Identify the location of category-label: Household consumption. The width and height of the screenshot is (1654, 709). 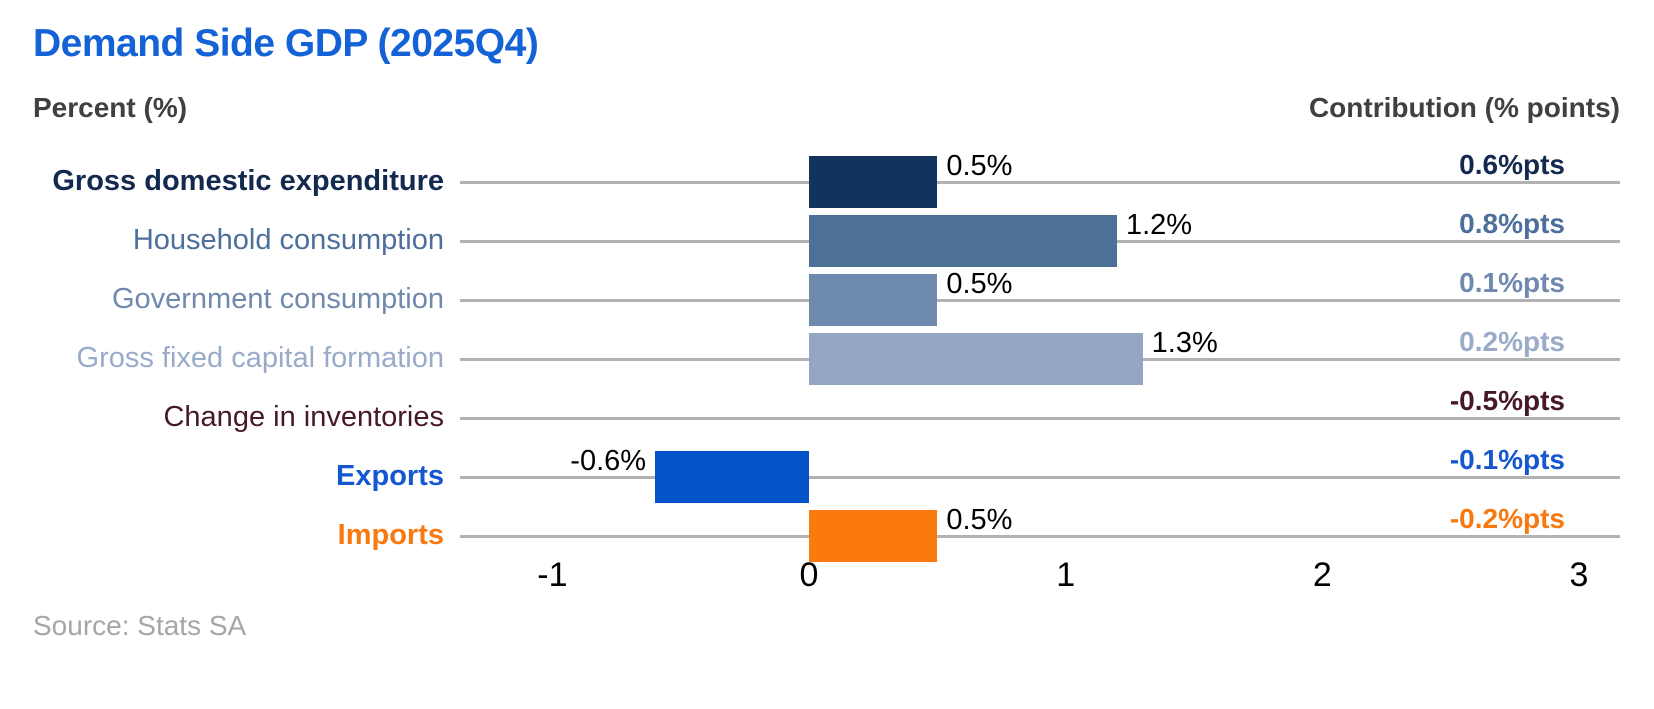
(288, 240).